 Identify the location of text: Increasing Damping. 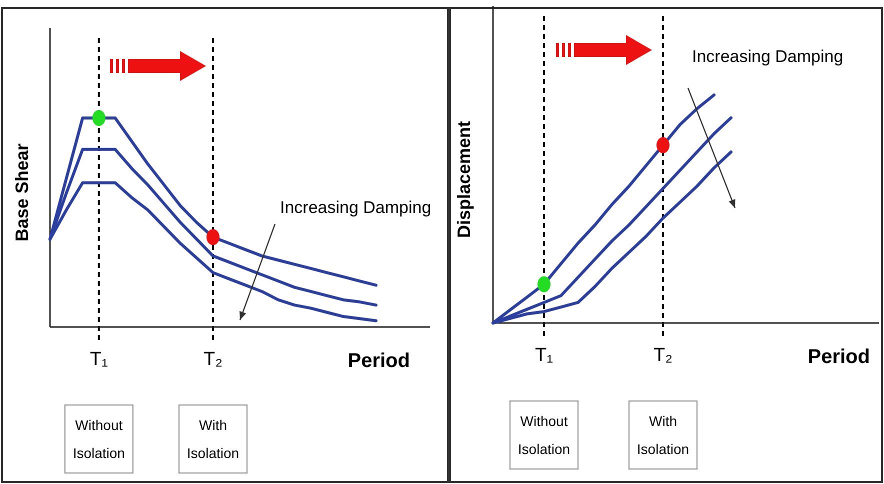
(768, 56).